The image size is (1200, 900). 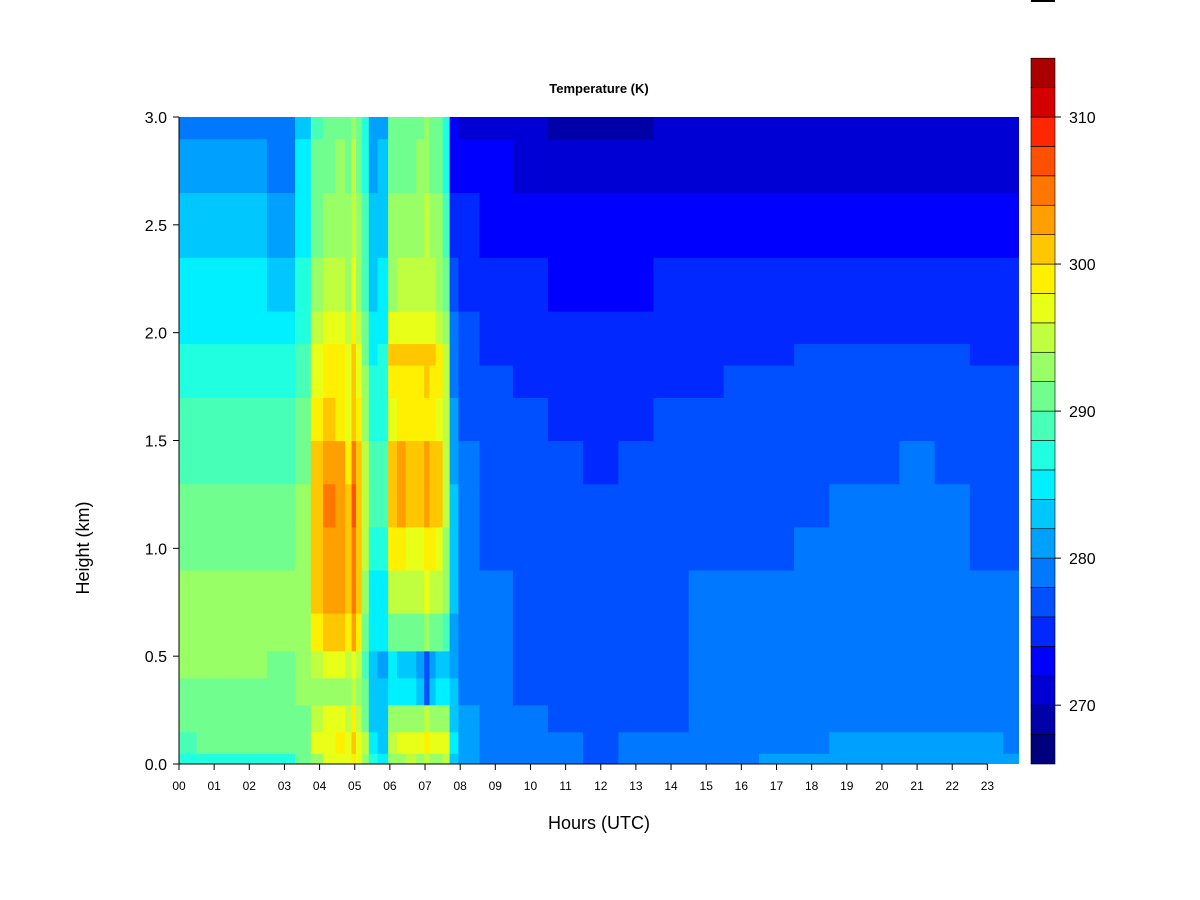 What do you see at coordinates (1043, 249) in the screenshot?
I see `colorbar-swatch` at bounding box center [1043, 249].